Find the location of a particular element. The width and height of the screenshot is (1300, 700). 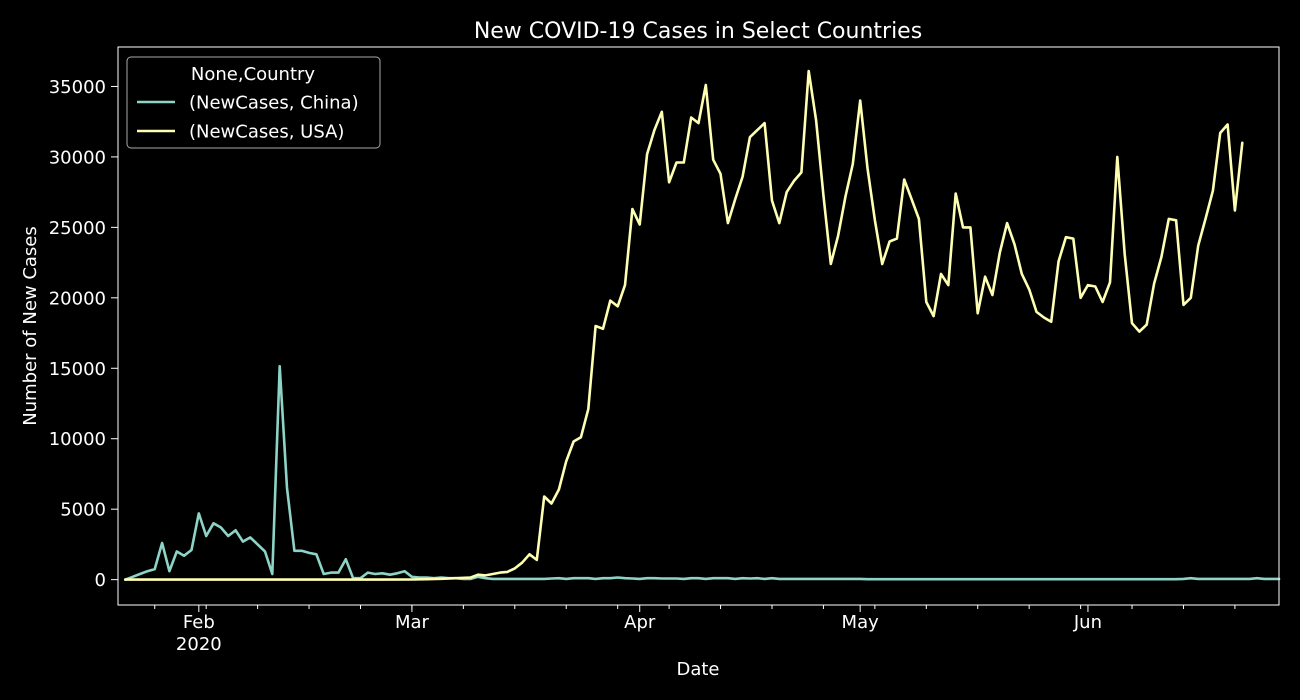

y-tick-label: 10000 is located at coordinates (77, 439).